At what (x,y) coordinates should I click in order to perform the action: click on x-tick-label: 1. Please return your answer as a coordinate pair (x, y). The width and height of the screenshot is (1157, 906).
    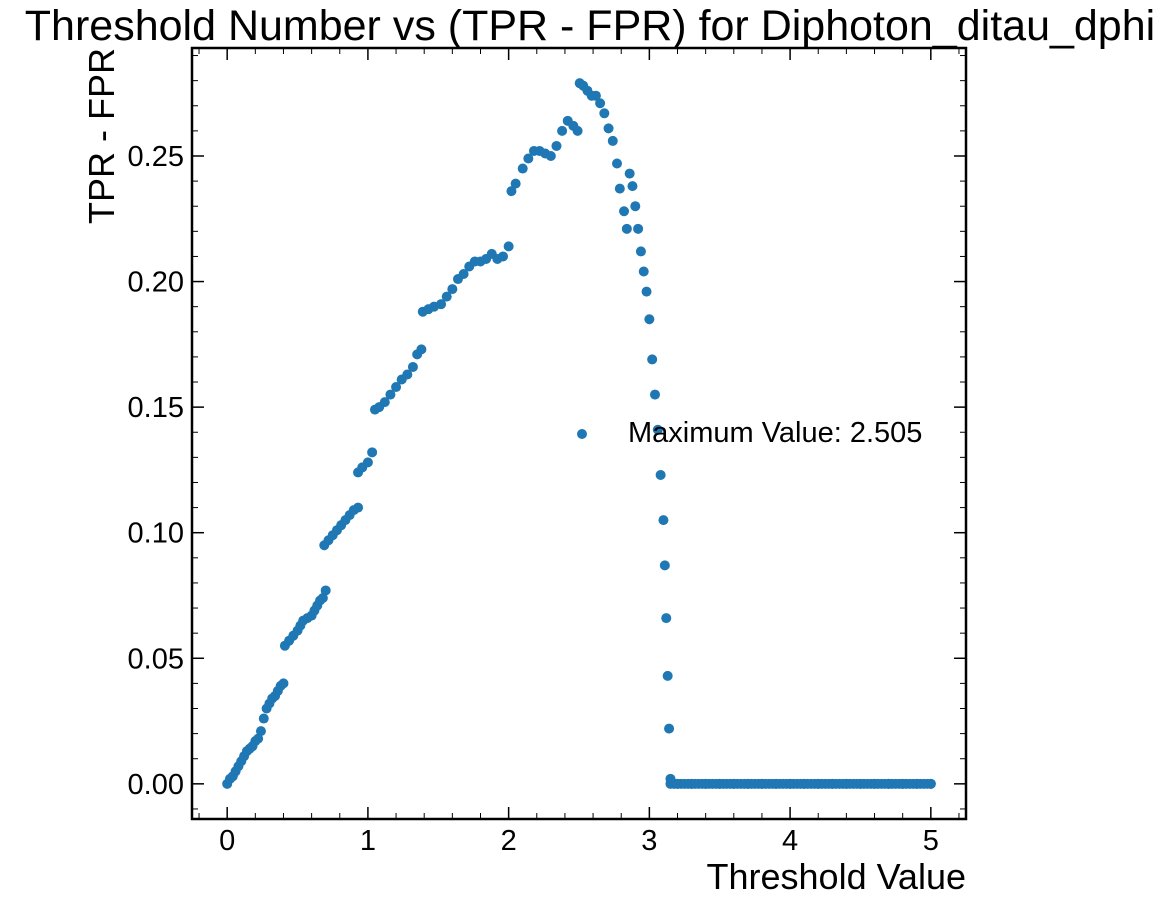
    Looking at the image, I should click on (368, 841).